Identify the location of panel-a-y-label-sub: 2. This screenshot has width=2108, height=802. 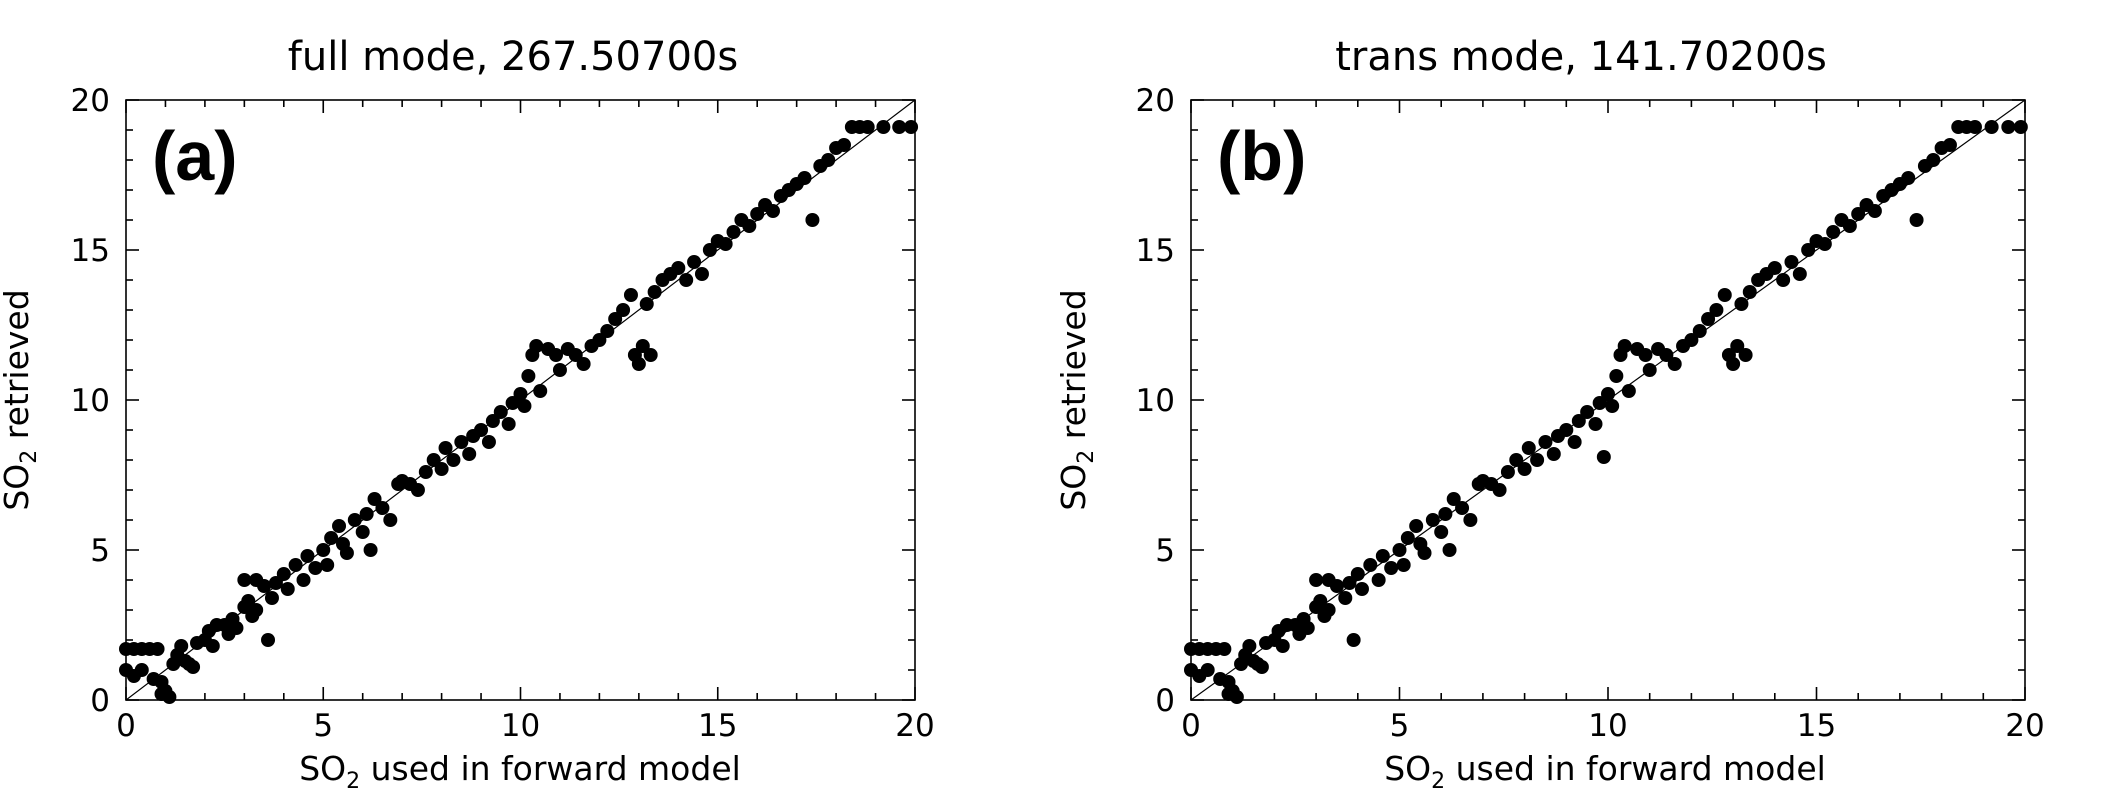
(29, 457).